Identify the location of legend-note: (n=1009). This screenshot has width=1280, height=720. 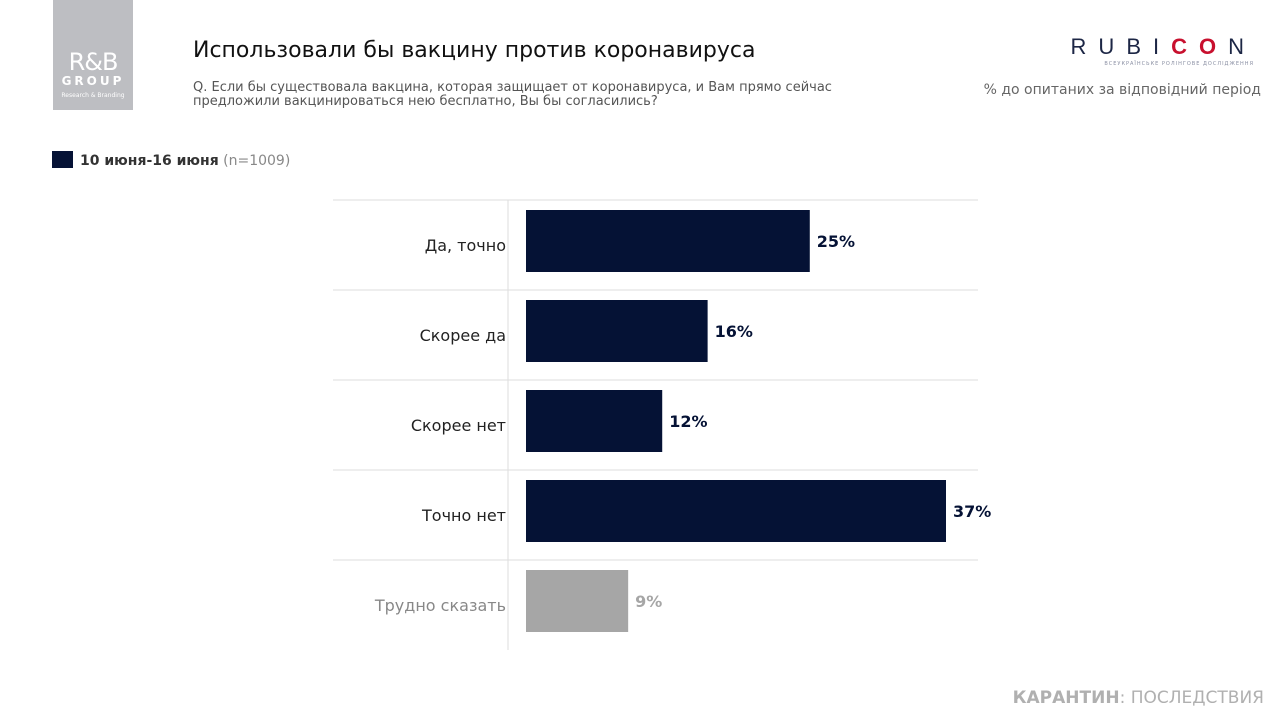
(257, 161).